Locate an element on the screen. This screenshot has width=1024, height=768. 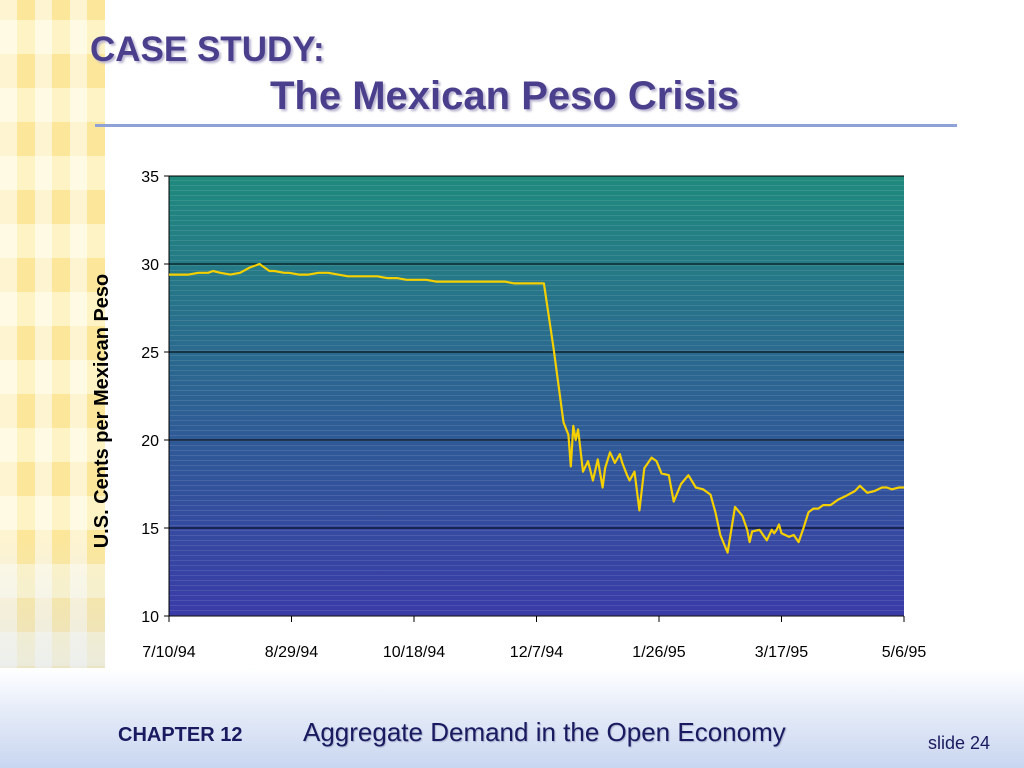
y-axis-label: U.S. Cents per Mexican Peso is located at coordinates (102, 411).